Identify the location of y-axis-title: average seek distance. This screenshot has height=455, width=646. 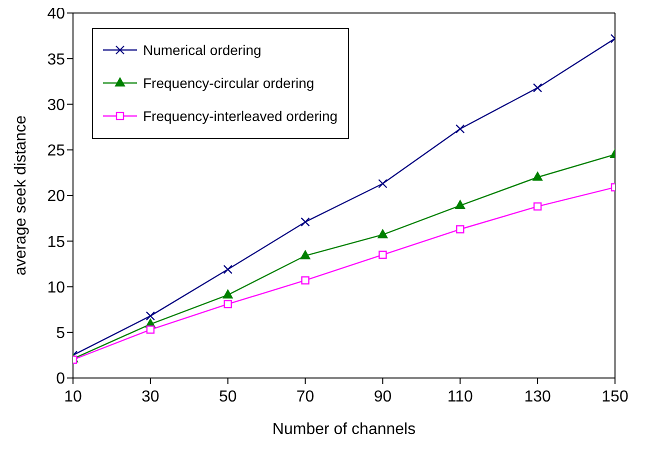
(21, 195).